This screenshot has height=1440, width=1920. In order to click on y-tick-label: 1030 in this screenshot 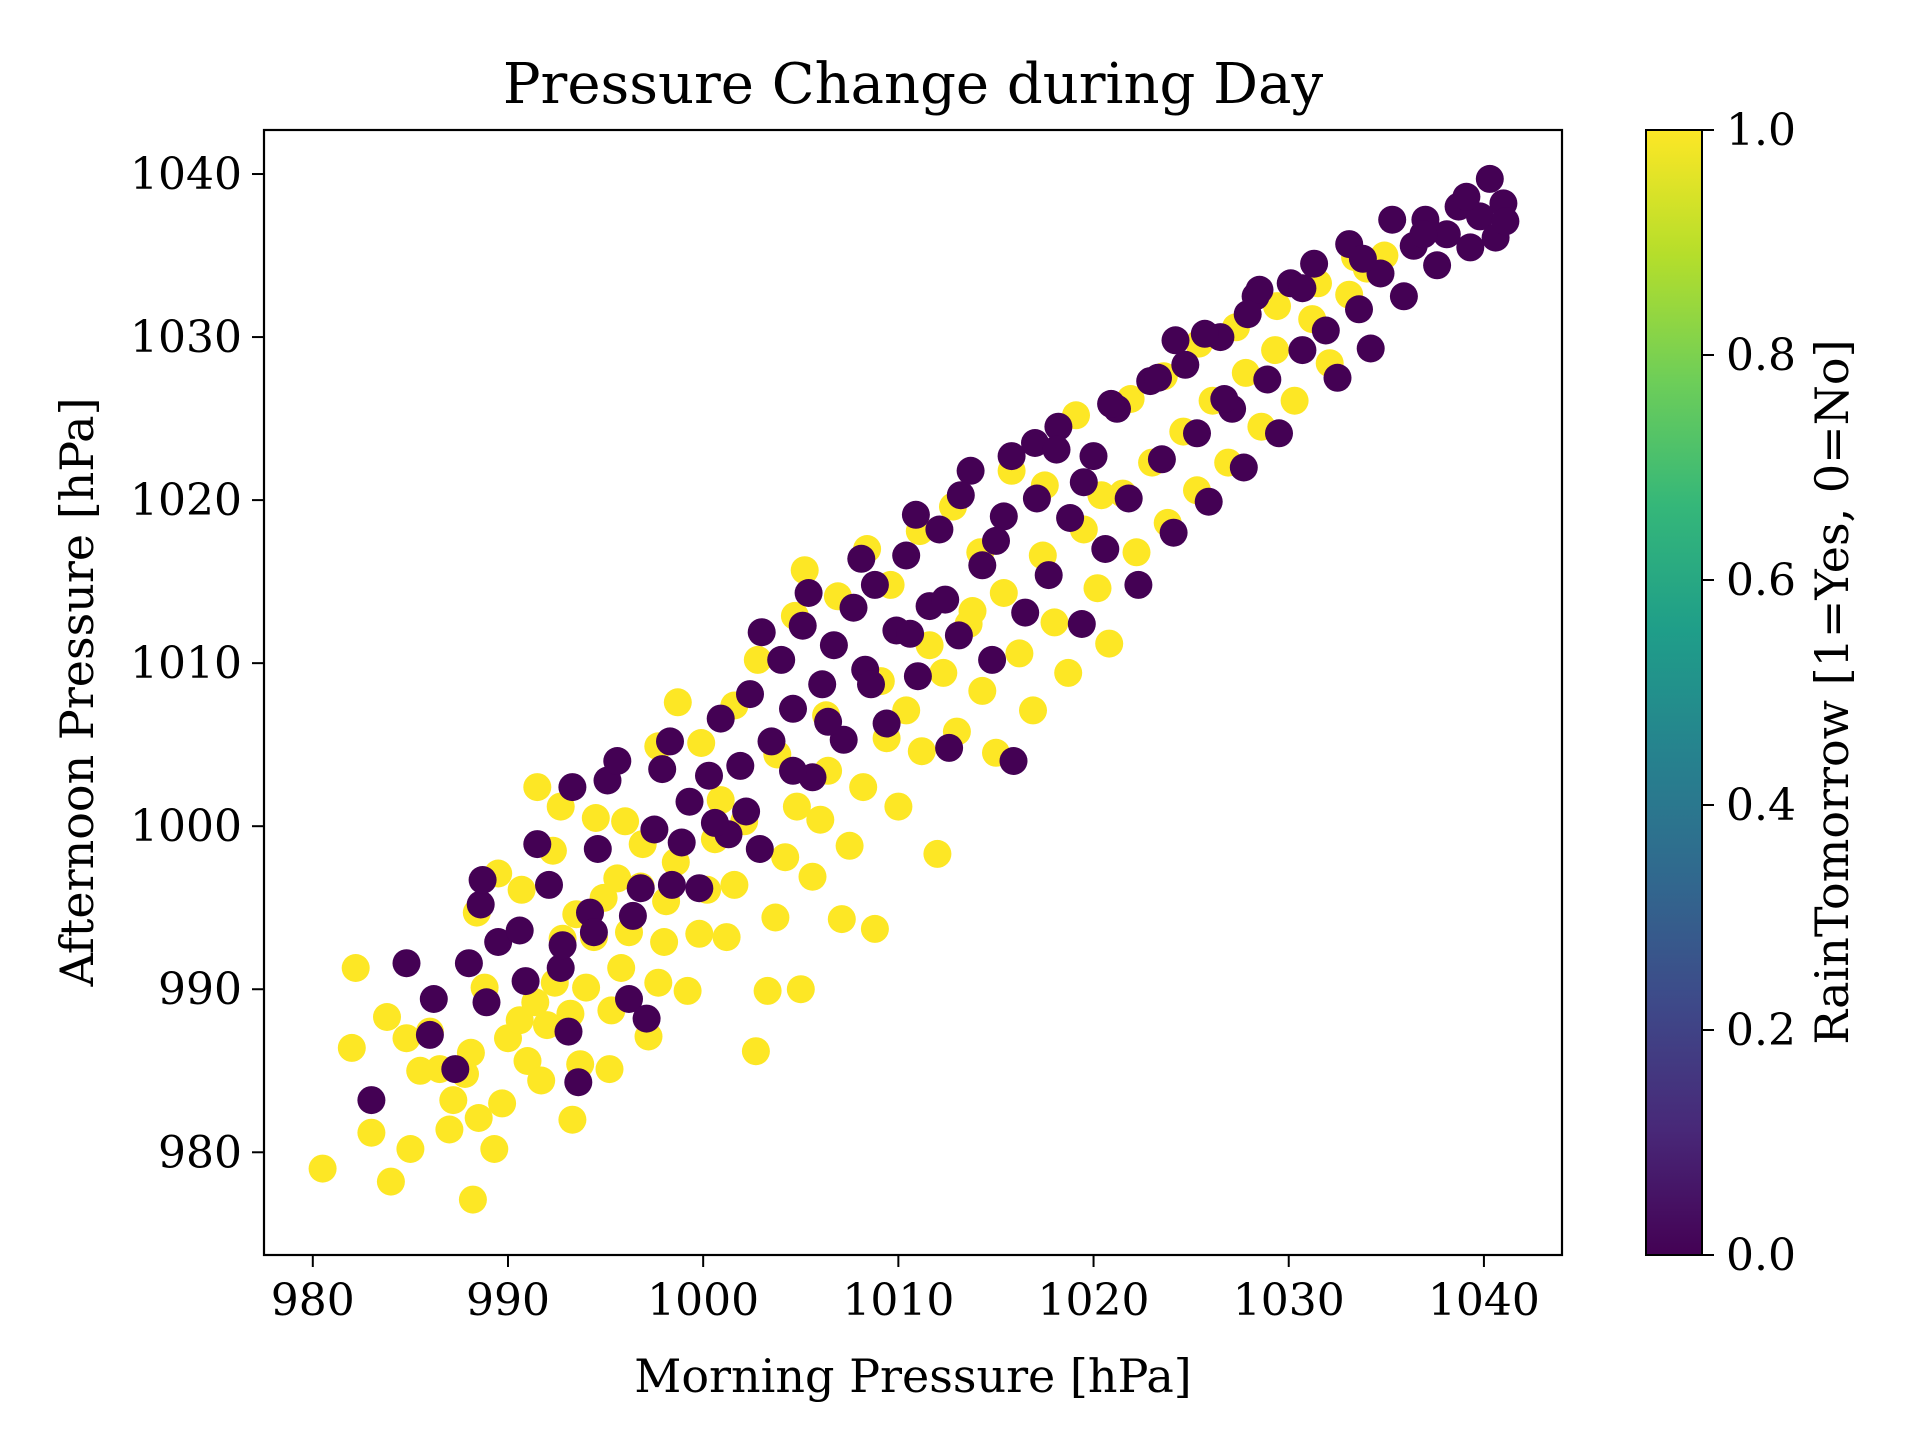, I will do `click(186, 337)`.